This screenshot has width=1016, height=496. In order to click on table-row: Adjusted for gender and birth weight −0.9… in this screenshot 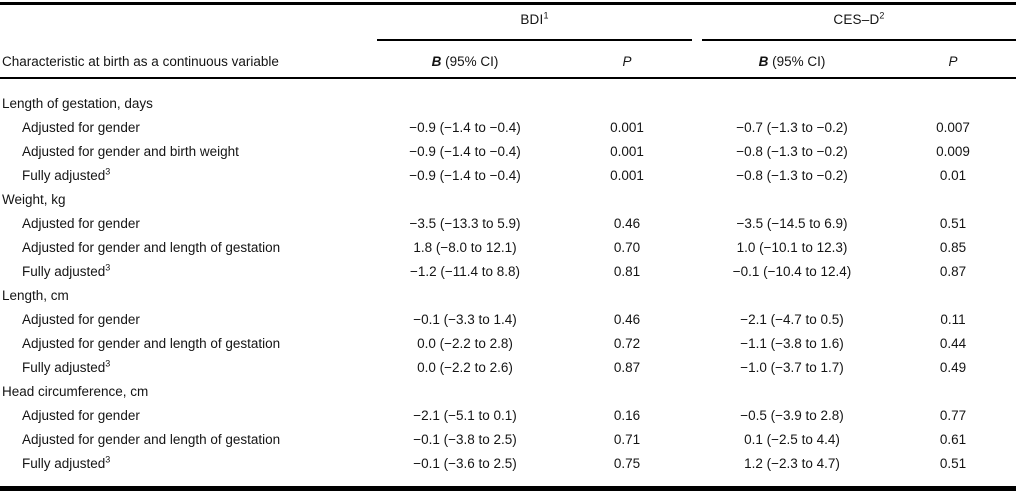, I will do `click(508, 151)`.